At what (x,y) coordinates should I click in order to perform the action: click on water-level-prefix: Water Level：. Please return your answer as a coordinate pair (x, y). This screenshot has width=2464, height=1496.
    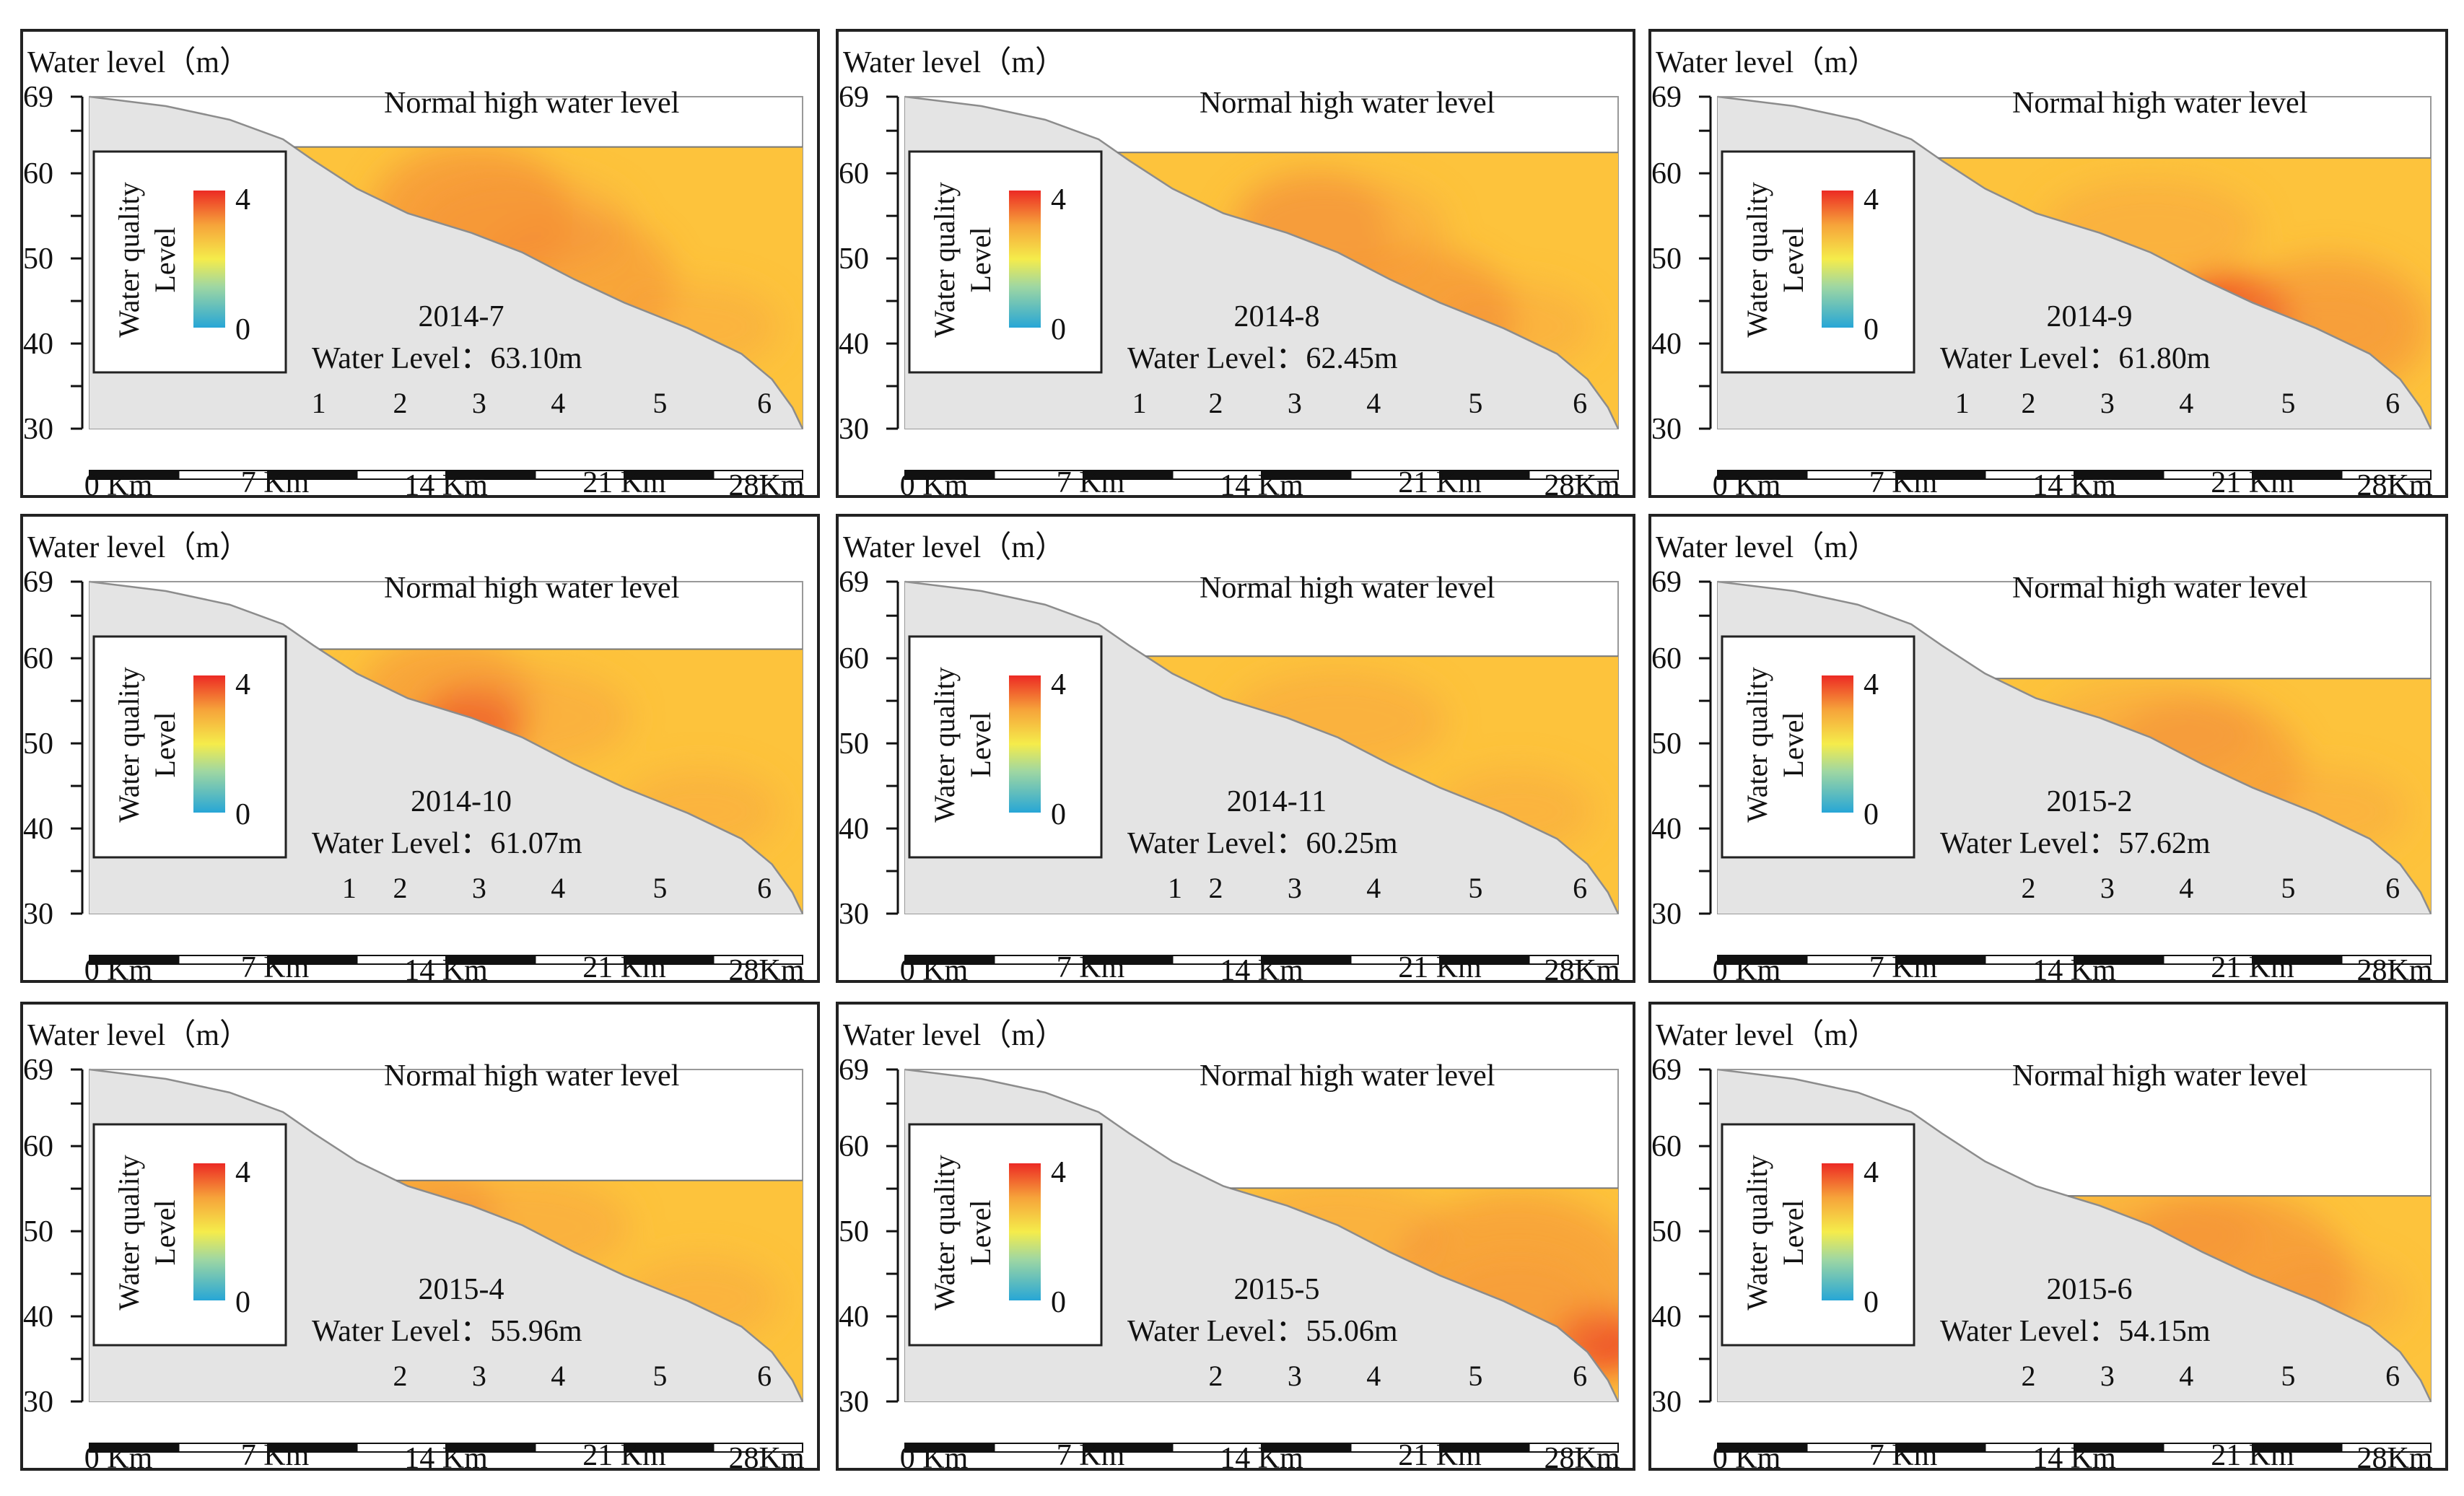
    Looking at the image, I should click on (1216, 843).